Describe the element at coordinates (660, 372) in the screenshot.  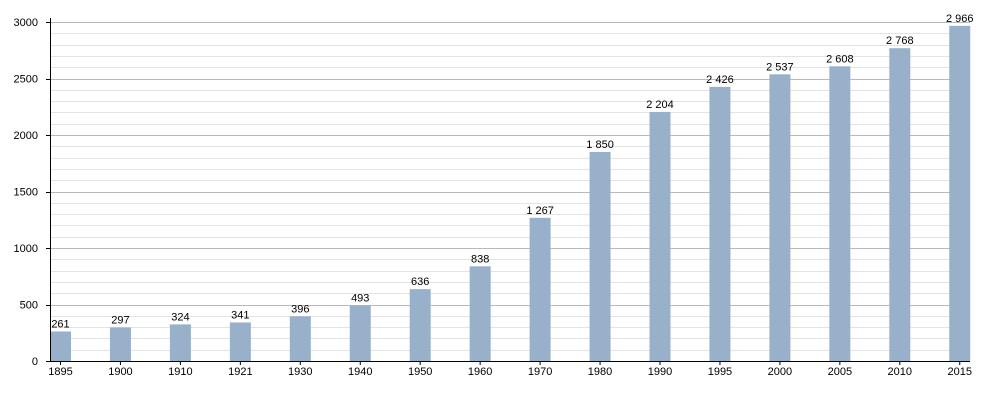
I see `x-tick-label-1990: 1990` at that location.